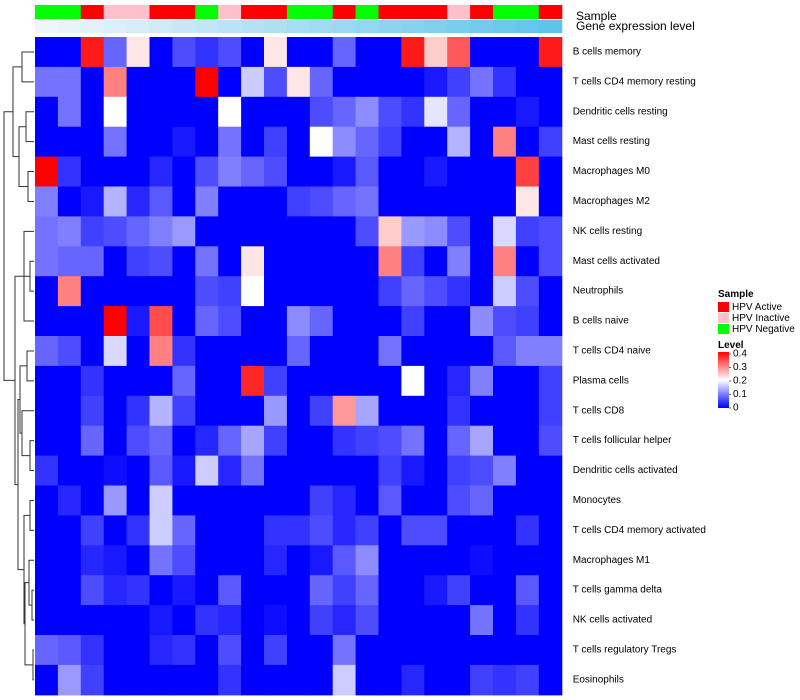  Describe the element at coordinates (616, 261) in the screenshot. I see `row-label: Mast cells activated` at that location.